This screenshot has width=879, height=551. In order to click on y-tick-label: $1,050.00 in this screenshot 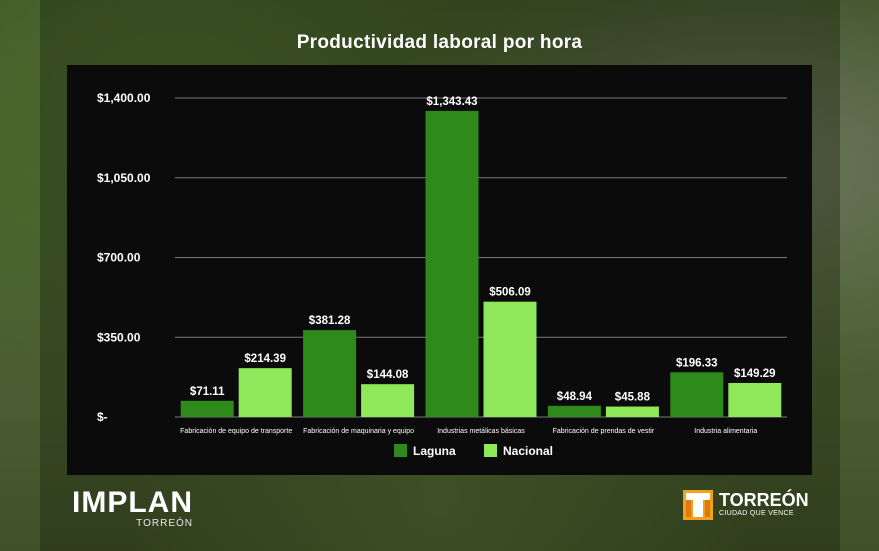, I will do `click(124, 178)`.